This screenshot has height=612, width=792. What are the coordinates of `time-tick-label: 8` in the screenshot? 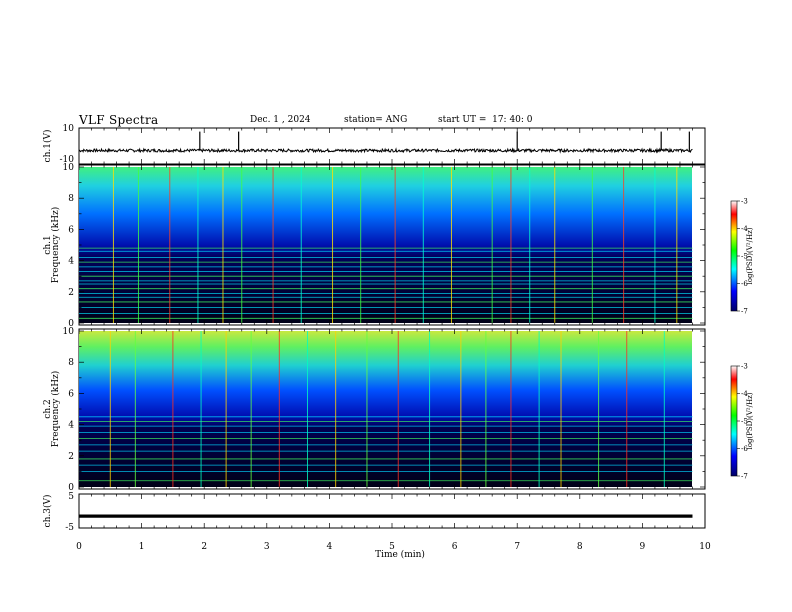 It's located at (580, 547).